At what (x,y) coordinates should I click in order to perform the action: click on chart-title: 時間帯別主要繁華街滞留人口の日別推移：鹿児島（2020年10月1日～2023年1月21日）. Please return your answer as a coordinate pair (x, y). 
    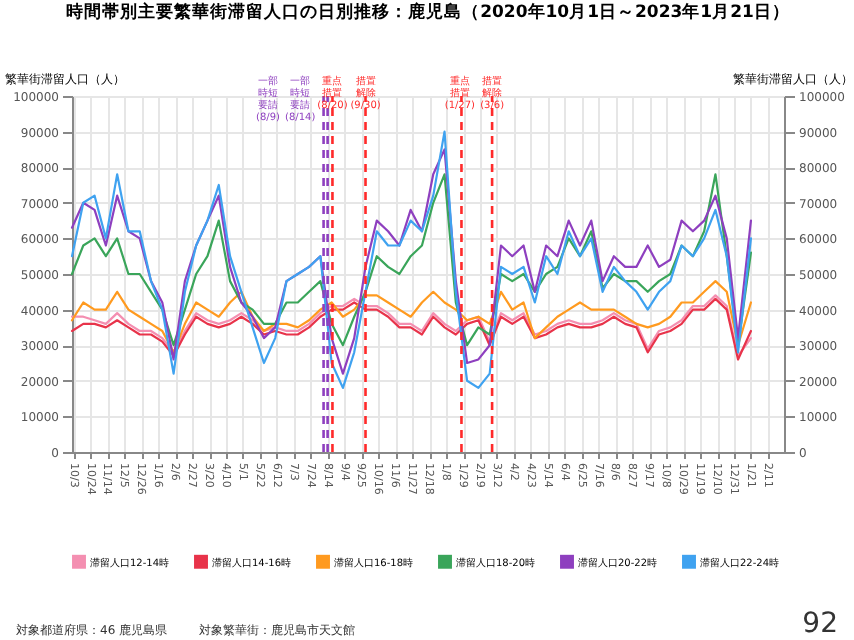
    Looking at the image, I should click on (428, 12).